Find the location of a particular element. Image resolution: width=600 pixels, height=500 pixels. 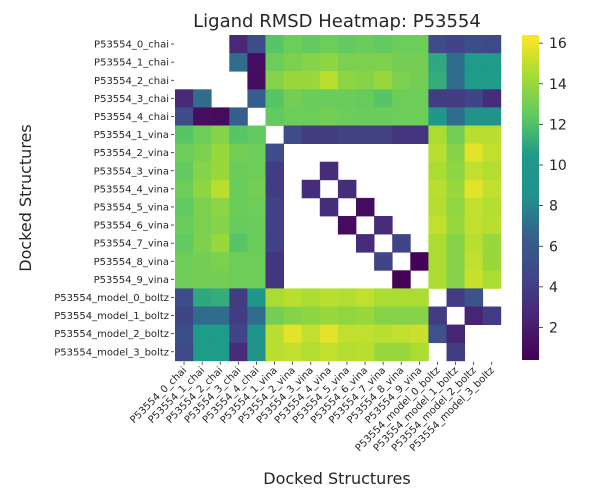

y-tick-label: P53554_1_chai is located at coordinates (131, 63).